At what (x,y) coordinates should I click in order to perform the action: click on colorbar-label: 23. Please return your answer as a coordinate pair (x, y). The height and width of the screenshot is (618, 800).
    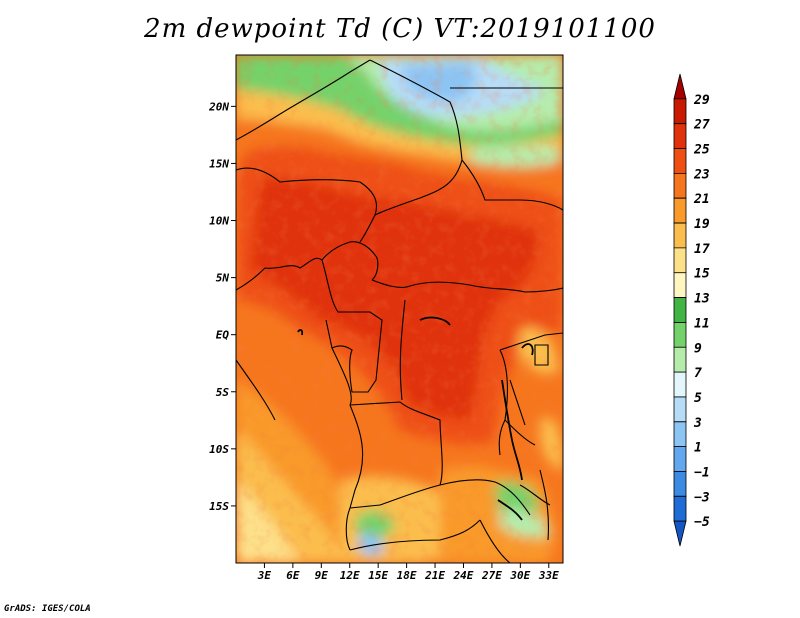
    Looking at the image, I should click on (701, 174).